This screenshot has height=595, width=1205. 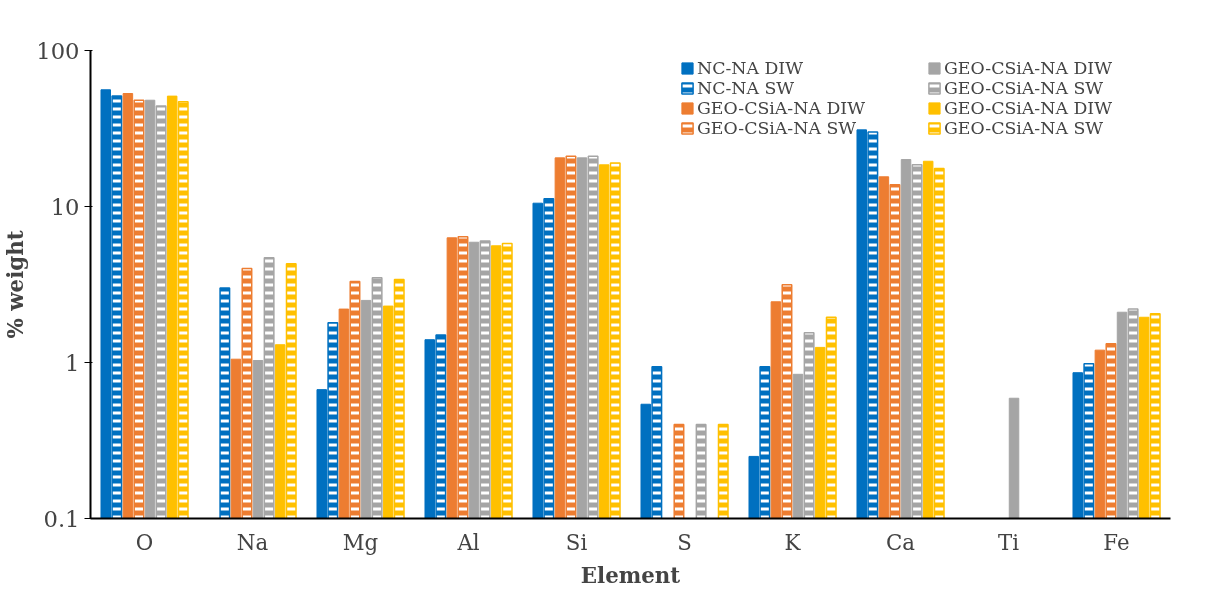 What do you see at coordinates (144, 542) in the screenshot?
I see `x-tick-label: O` at bounding box center [144, 542].